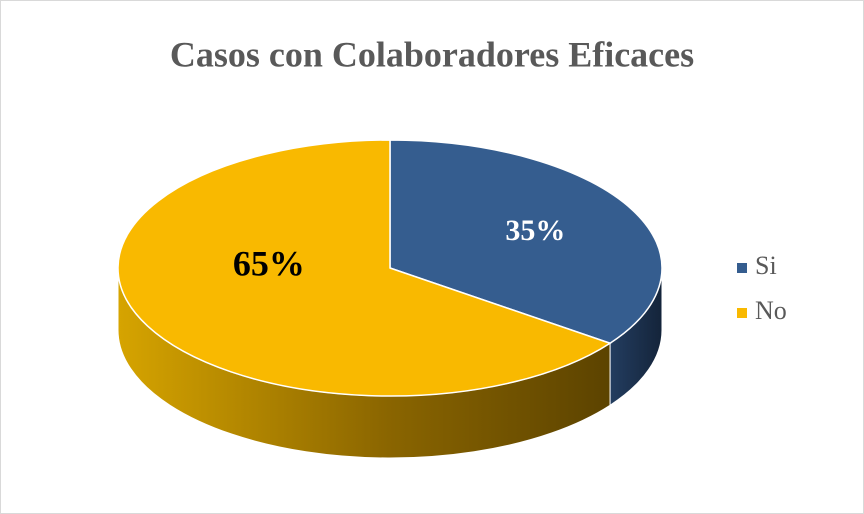 This screenshot has width=864, height=514. I want to click on data-label: 35%, so click(535, 230).